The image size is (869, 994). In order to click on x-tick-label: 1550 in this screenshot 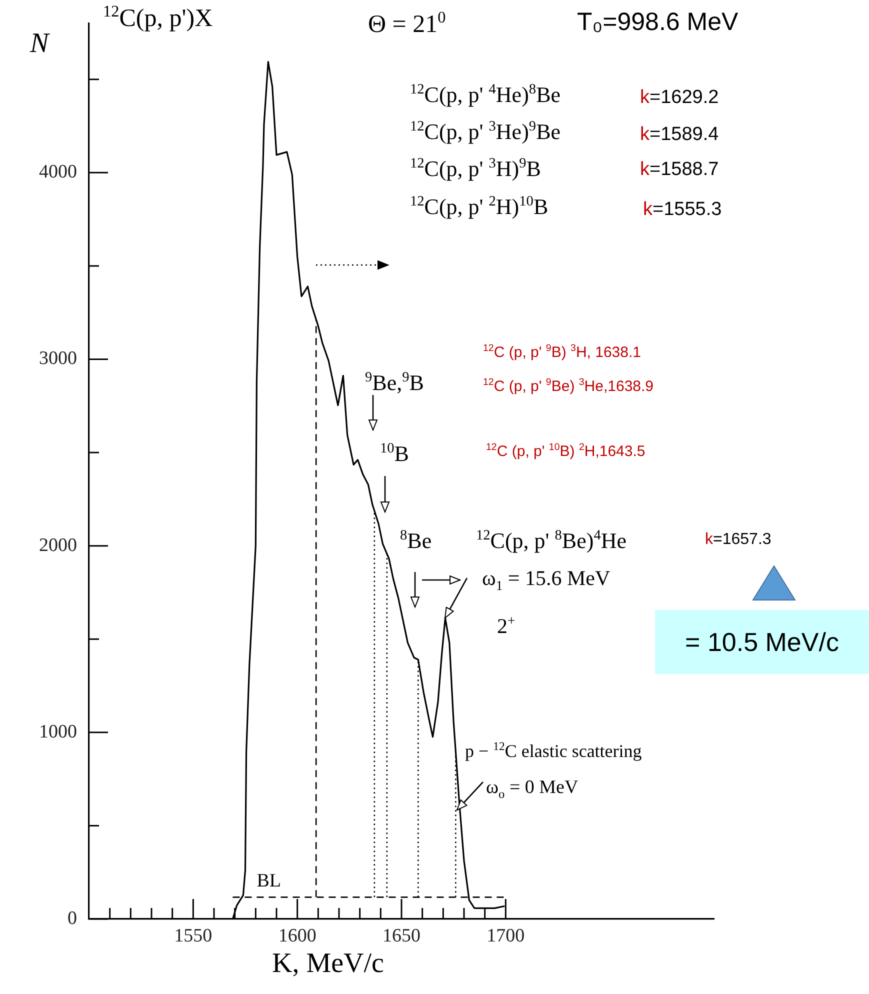, I will do `click(193, 935)`.